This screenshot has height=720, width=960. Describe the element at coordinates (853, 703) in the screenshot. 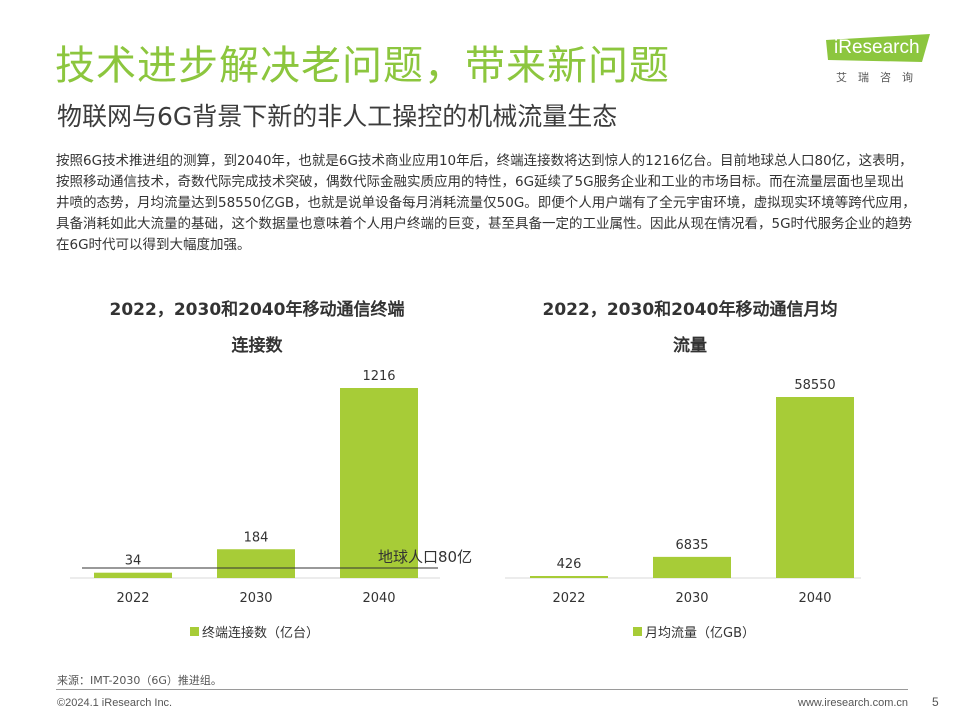

I see `footer-website: www.iresearch.com.cn` at that location.